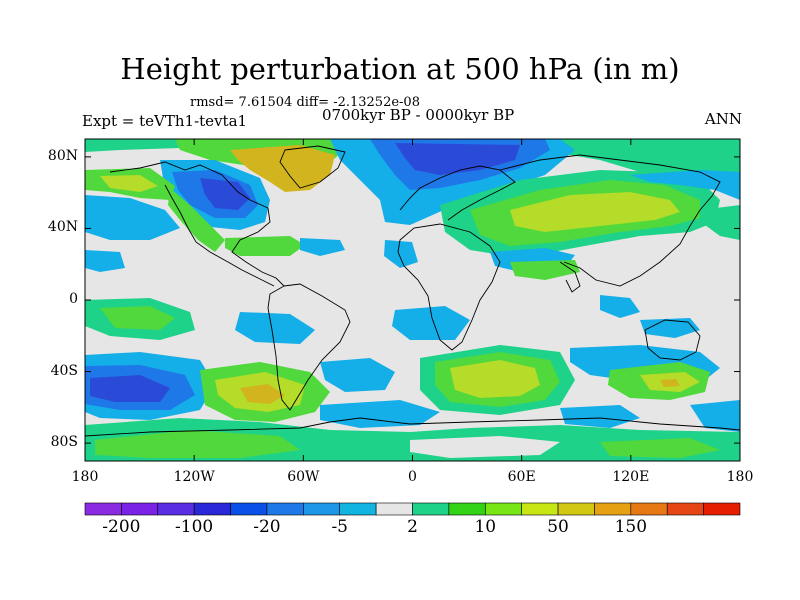  Describe the element at coordinates (225, 194) in the screenshot. I see `north-america-blue-core` at that location.